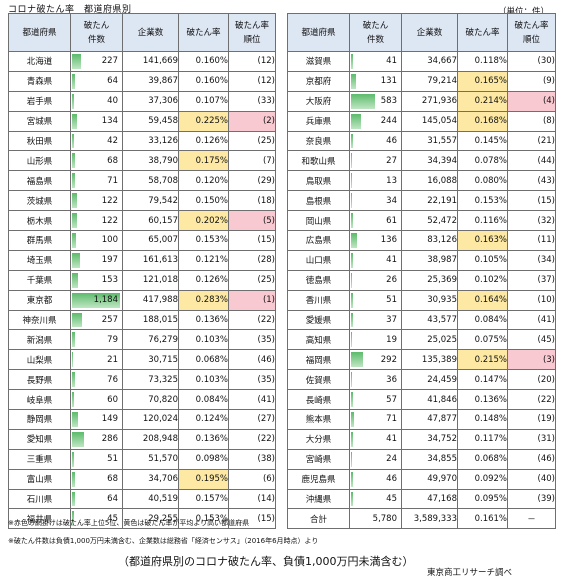  I want to click on table-row: 広島県 136 83,126 0.163% (11), so click(421, 240).